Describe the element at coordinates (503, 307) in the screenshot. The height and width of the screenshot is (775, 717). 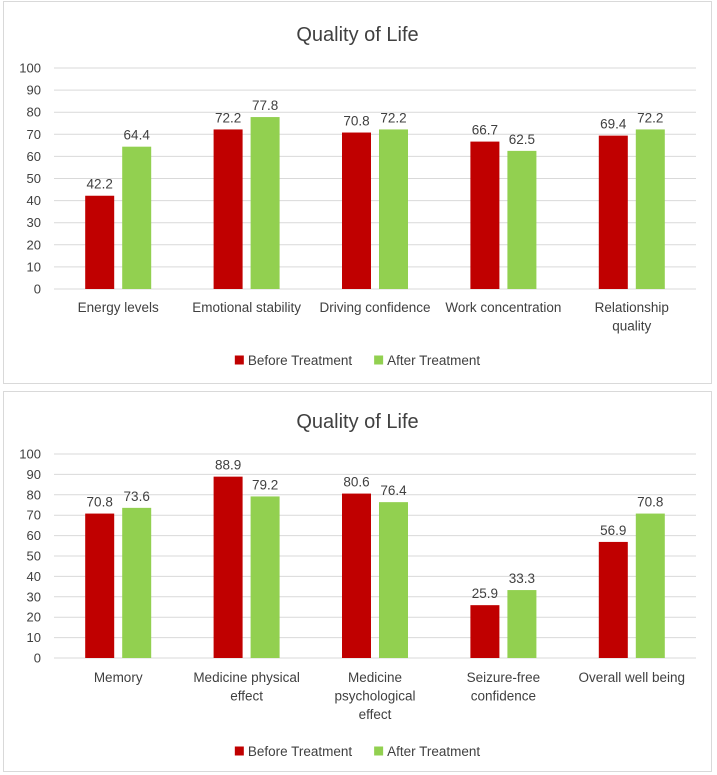
I see `category-label: Work concentration` at that location.